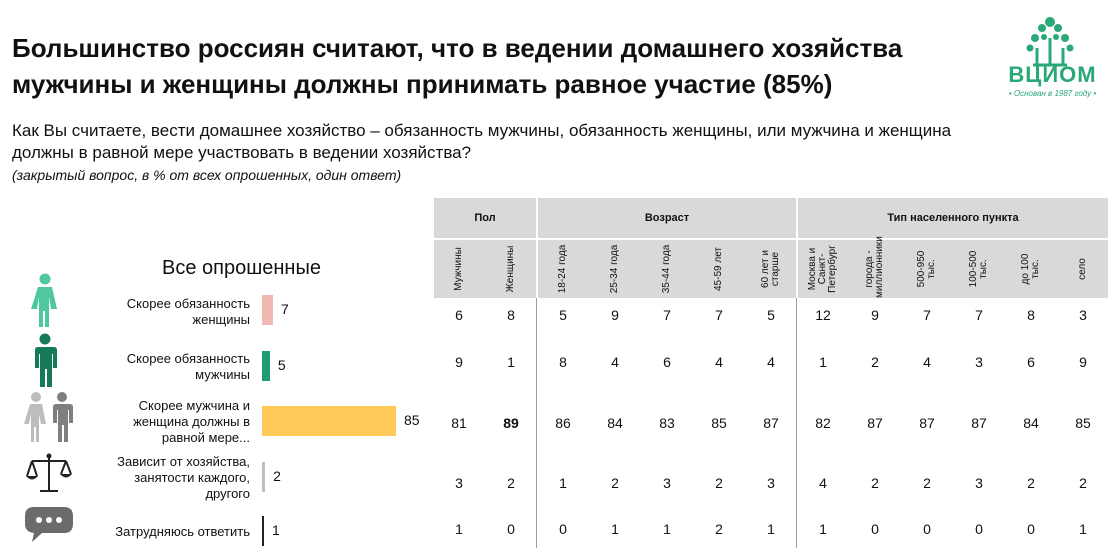 Image resolution: width=1120 pixels, height=560 pixels. What do you see at coordinates (412, 420) in the screenshot?
I see `bar-value-2: 85` at bounding box center [412, 420].